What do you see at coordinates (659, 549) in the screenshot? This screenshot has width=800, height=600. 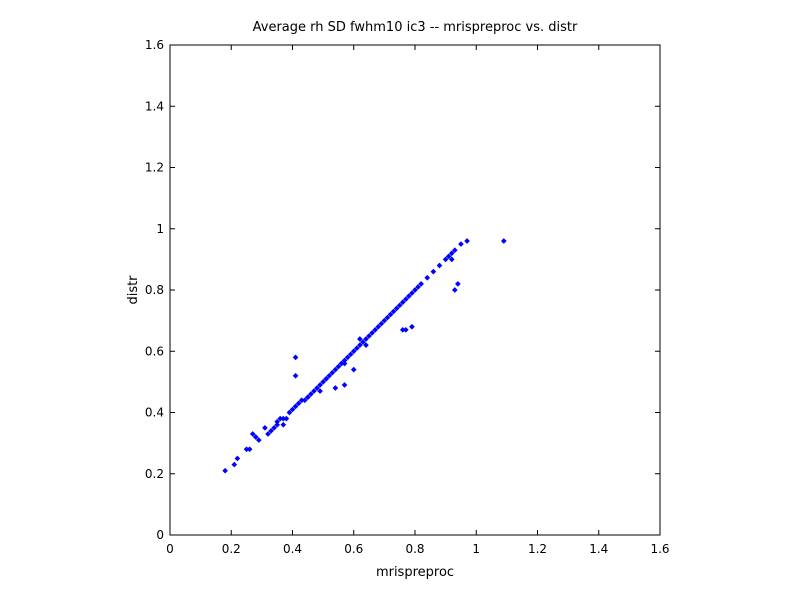 I see `x-tick-label: 1.6` at bounding box center [659, 549].